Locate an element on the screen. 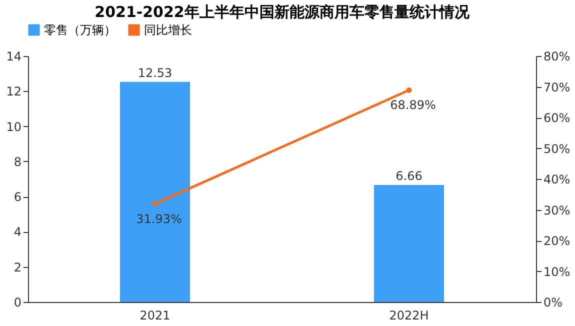 The width and height of the screenshot is (575, 326). y-tick-label: 12 is located at coordinates (14, 91).